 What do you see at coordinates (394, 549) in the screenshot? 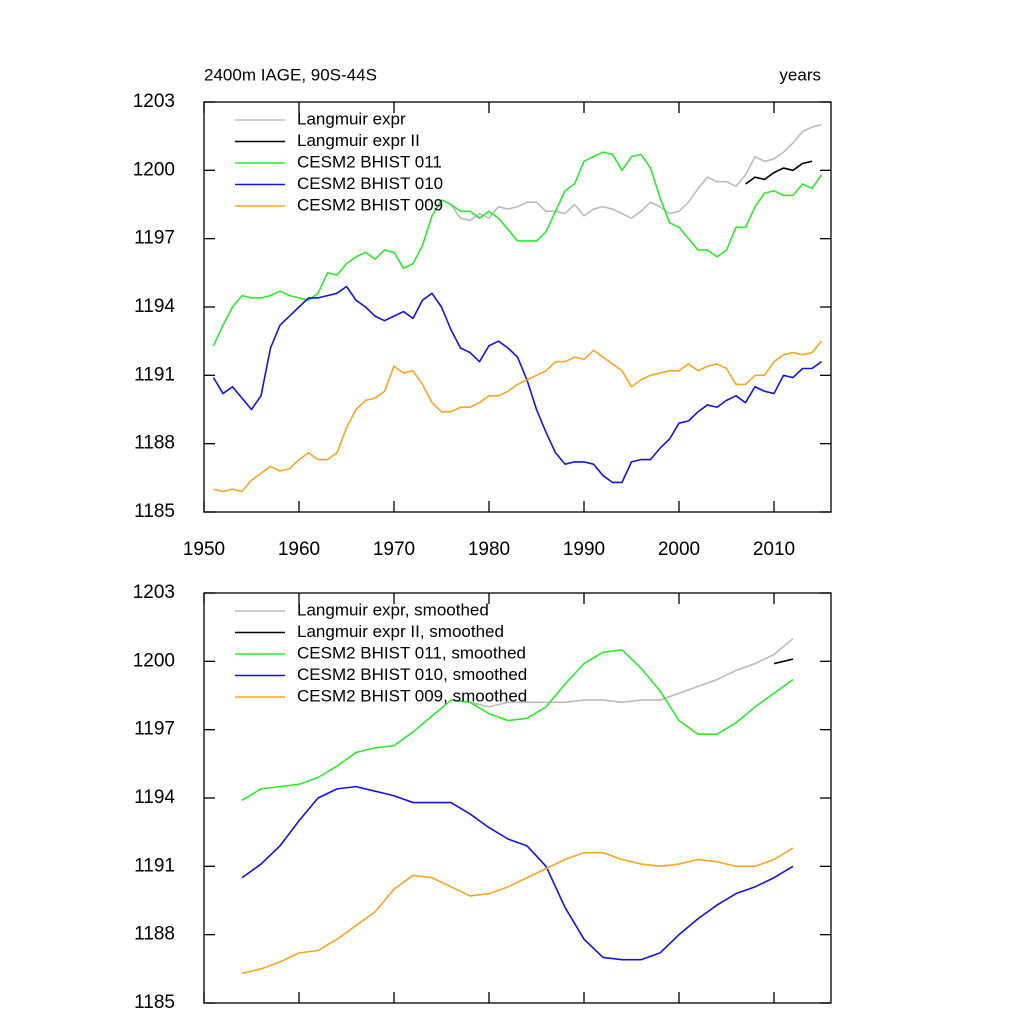
I see `x-tick-label: 1970` at bounding box center [394, 549].